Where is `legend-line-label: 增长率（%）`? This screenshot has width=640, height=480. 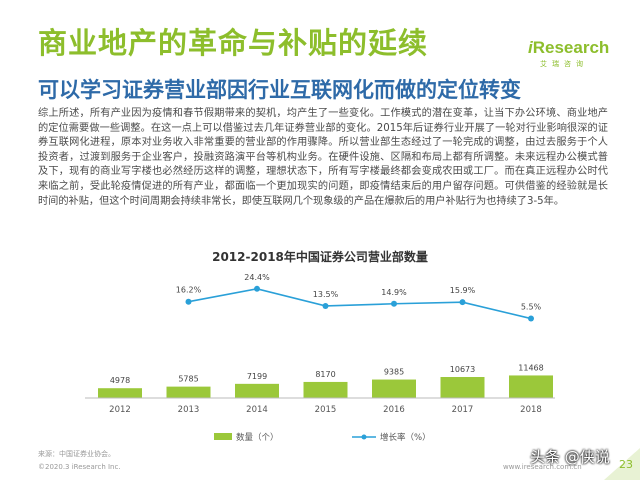 legend-line-label: 增长率（%） is located at coordinates (405, 437).